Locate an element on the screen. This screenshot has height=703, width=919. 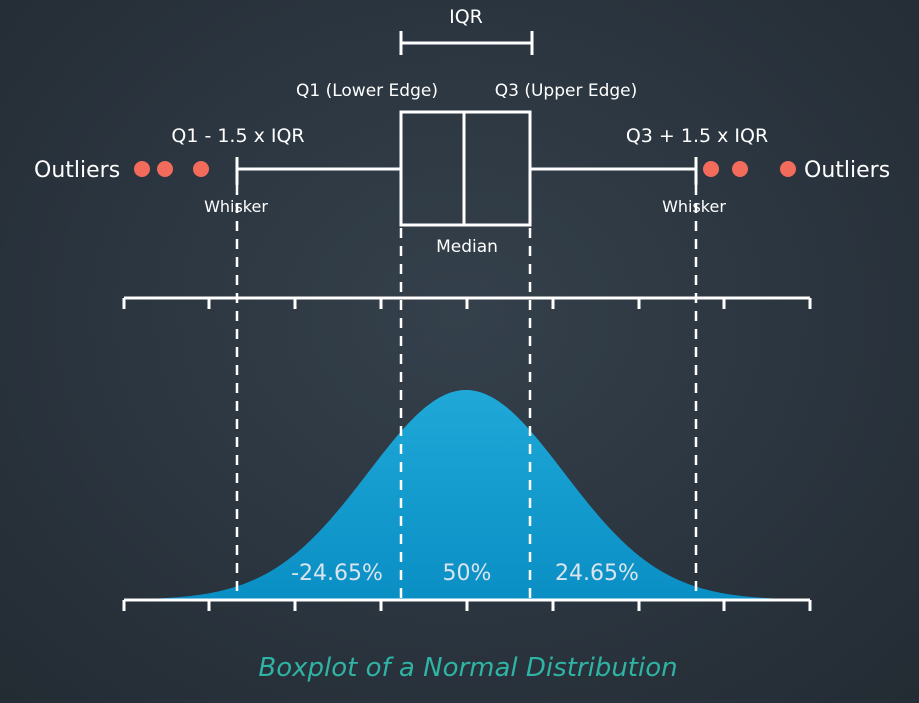
caption: Boxplot of a Normal Distribution is located at coordinates (467, 668).